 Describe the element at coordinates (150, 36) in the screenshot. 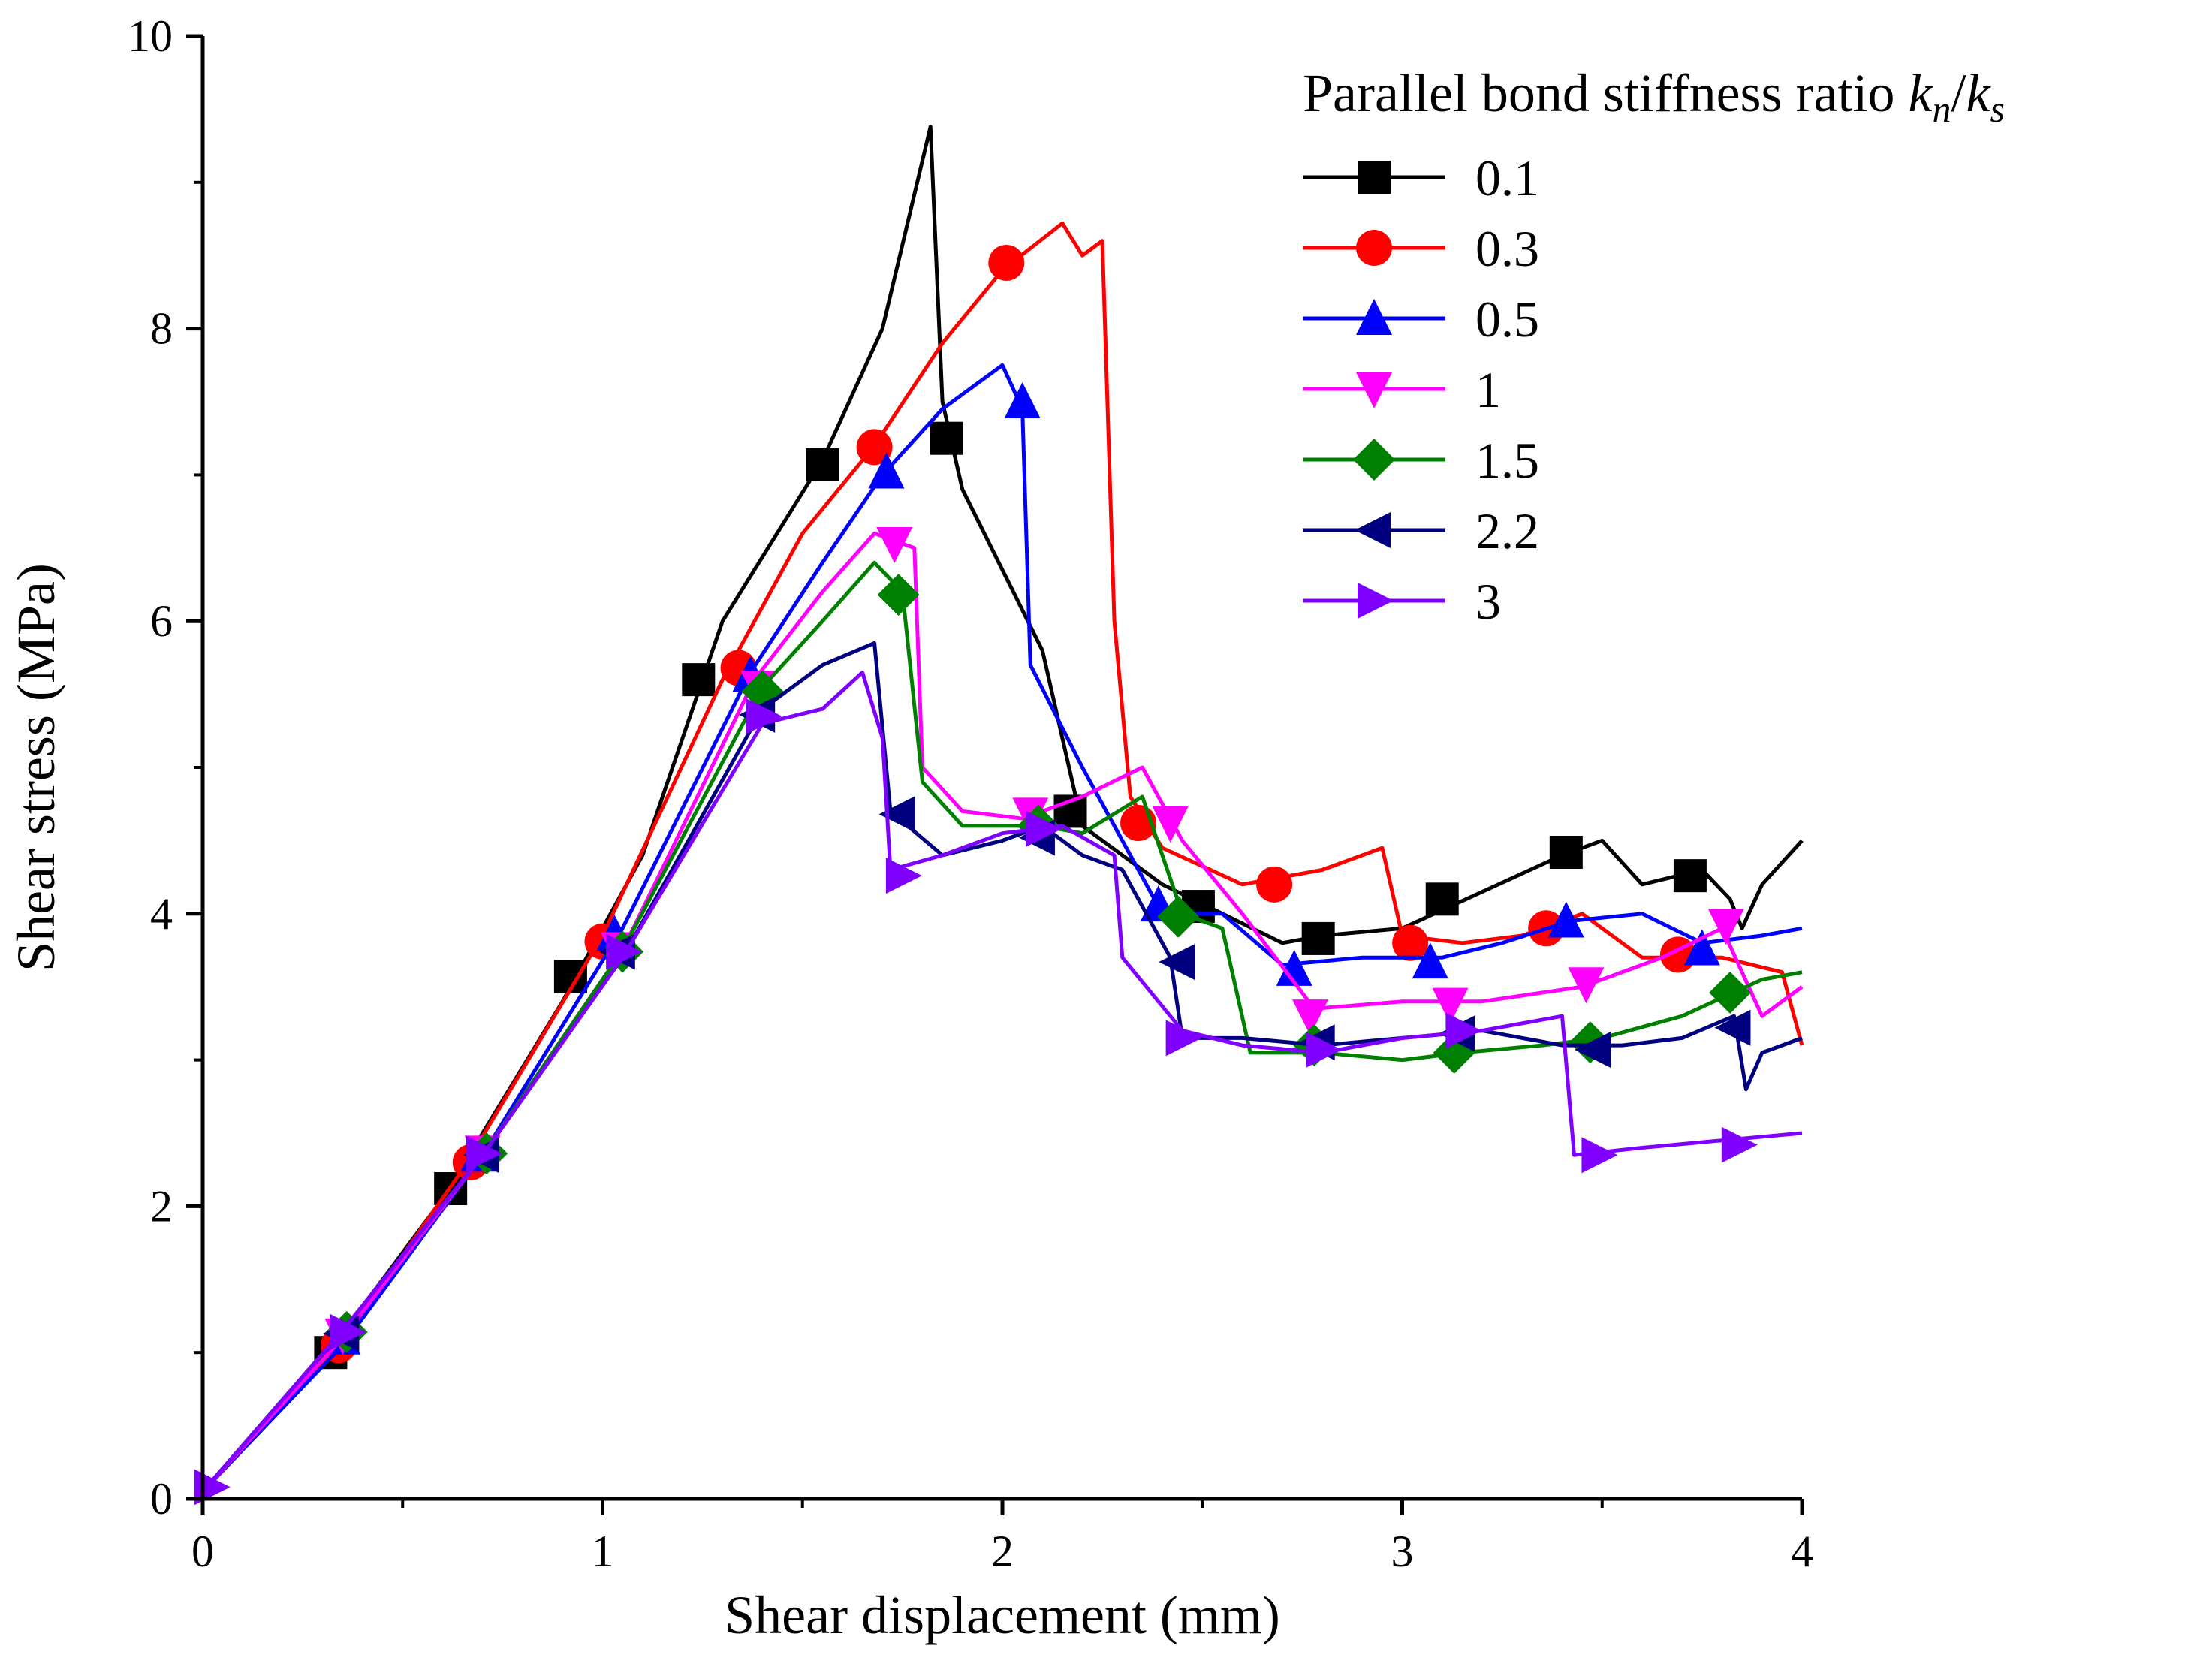

I see `y-tick-label: 10` at that location.